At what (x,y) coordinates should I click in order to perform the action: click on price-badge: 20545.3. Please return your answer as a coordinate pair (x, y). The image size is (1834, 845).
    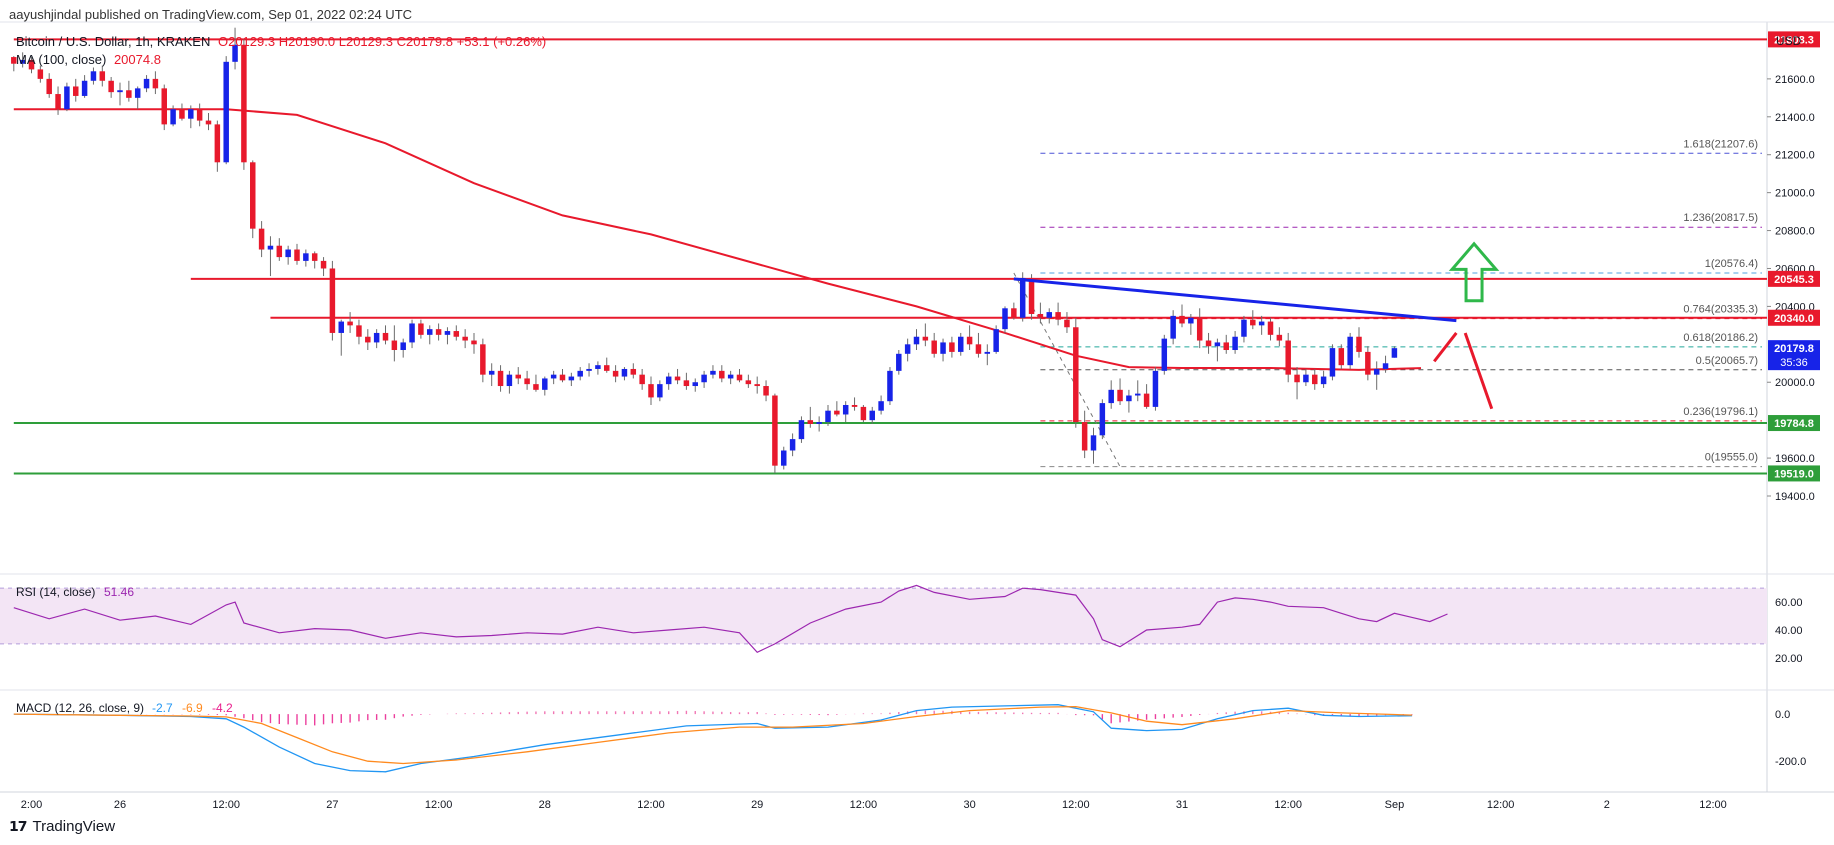
    Looking at the image, I should click on (1794, 278).